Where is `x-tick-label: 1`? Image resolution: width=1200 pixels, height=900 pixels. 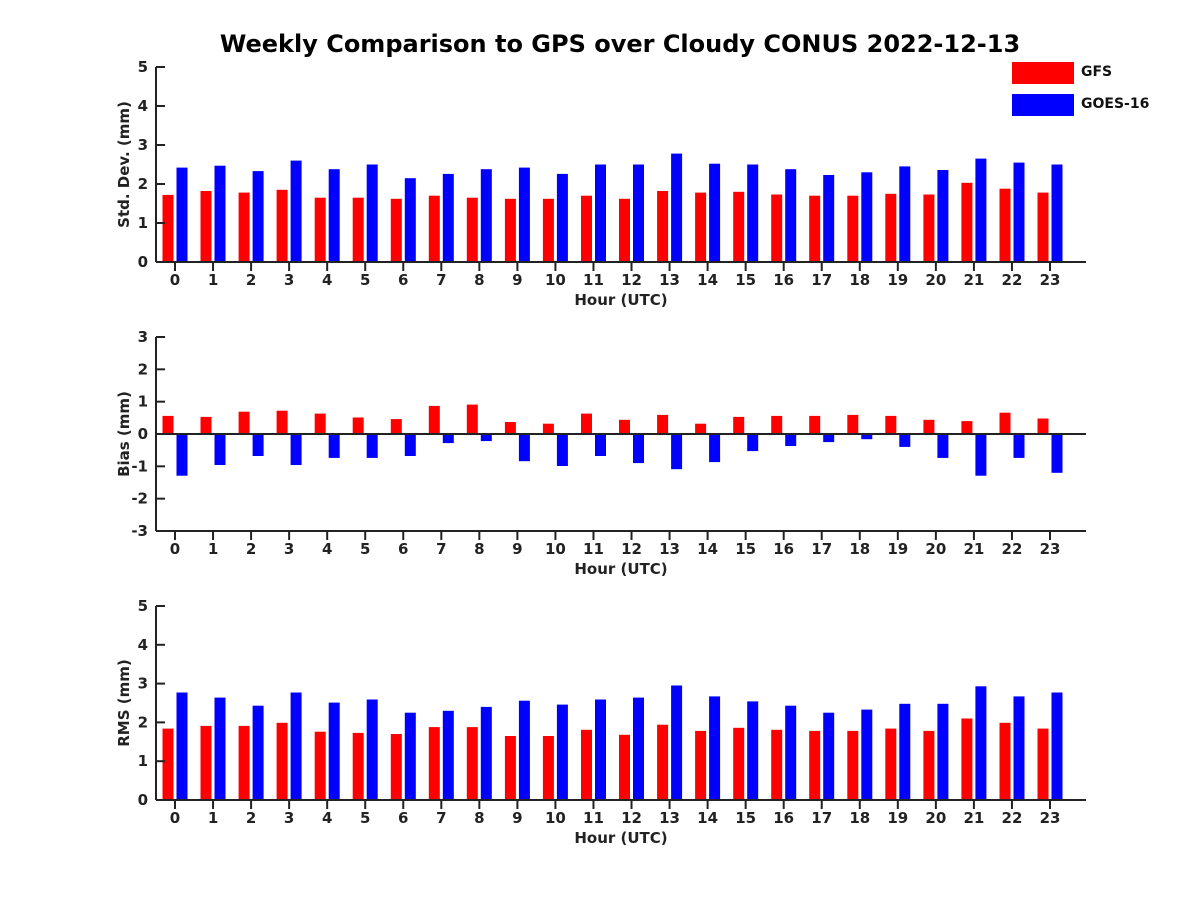
x-tick-label: 1 is located at coordinates (213, 549).